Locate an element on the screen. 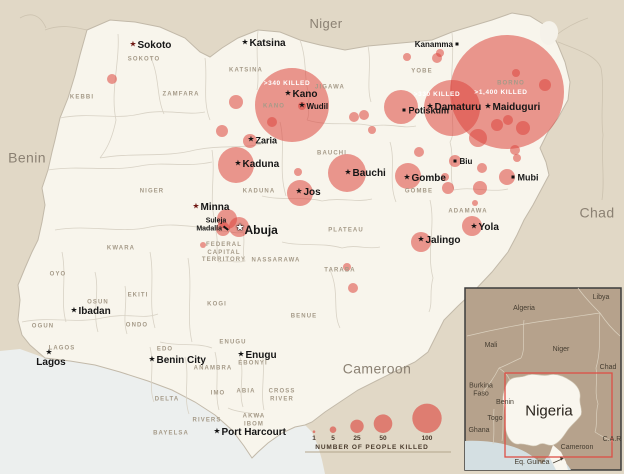  state-label-benue: BENUE is located at coordinates (304, 316).